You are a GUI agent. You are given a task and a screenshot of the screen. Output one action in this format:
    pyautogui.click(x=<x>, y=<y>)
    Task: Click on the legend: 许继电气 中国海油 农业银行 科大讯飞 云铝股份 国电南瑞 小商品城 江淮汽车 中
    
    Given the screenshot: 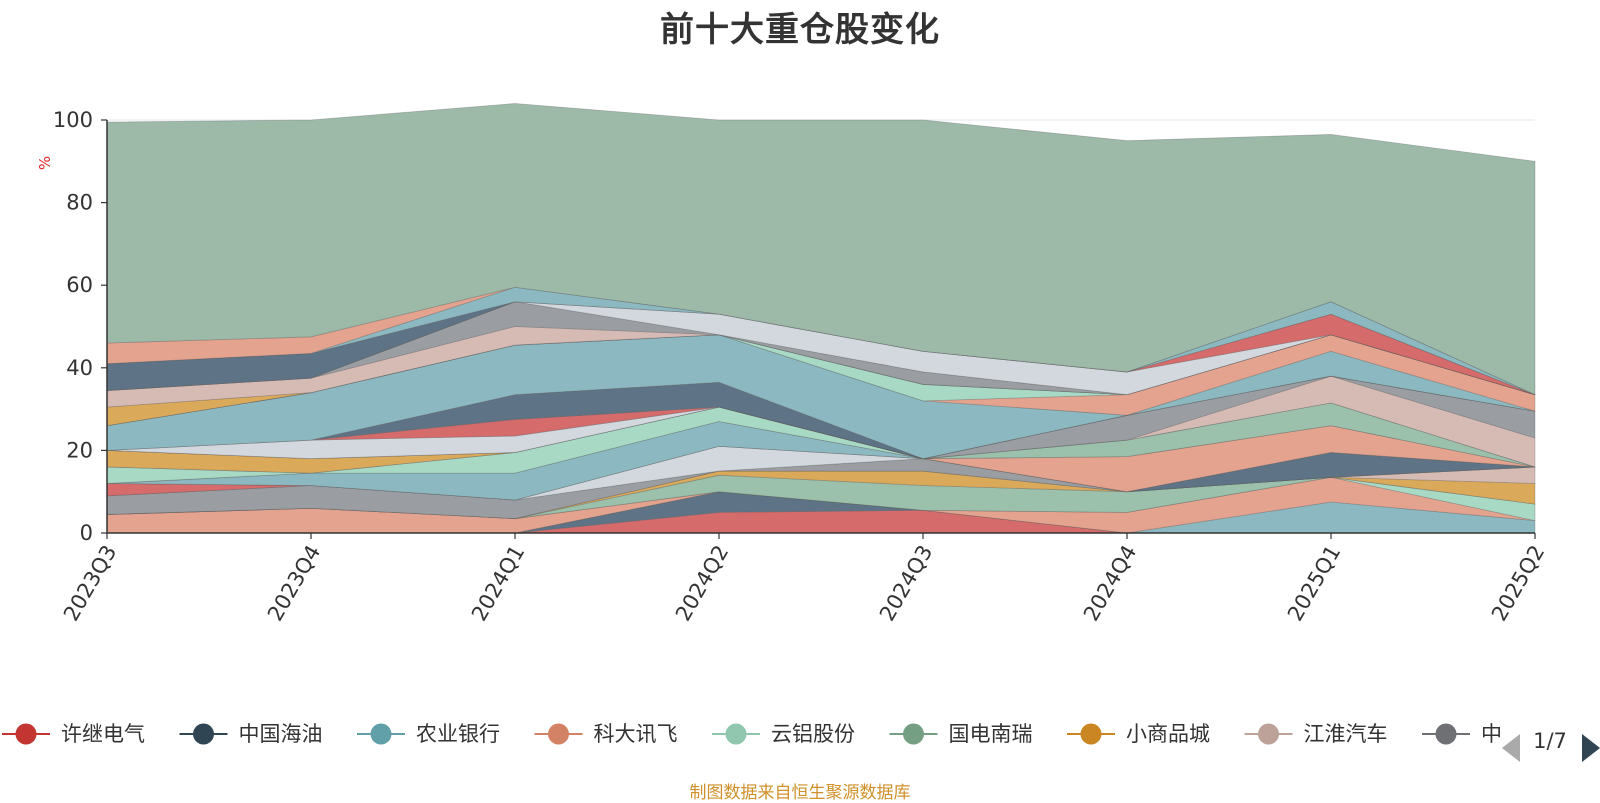 What is the action you would take?
    pyautogui.click(x=752, y=734)
    